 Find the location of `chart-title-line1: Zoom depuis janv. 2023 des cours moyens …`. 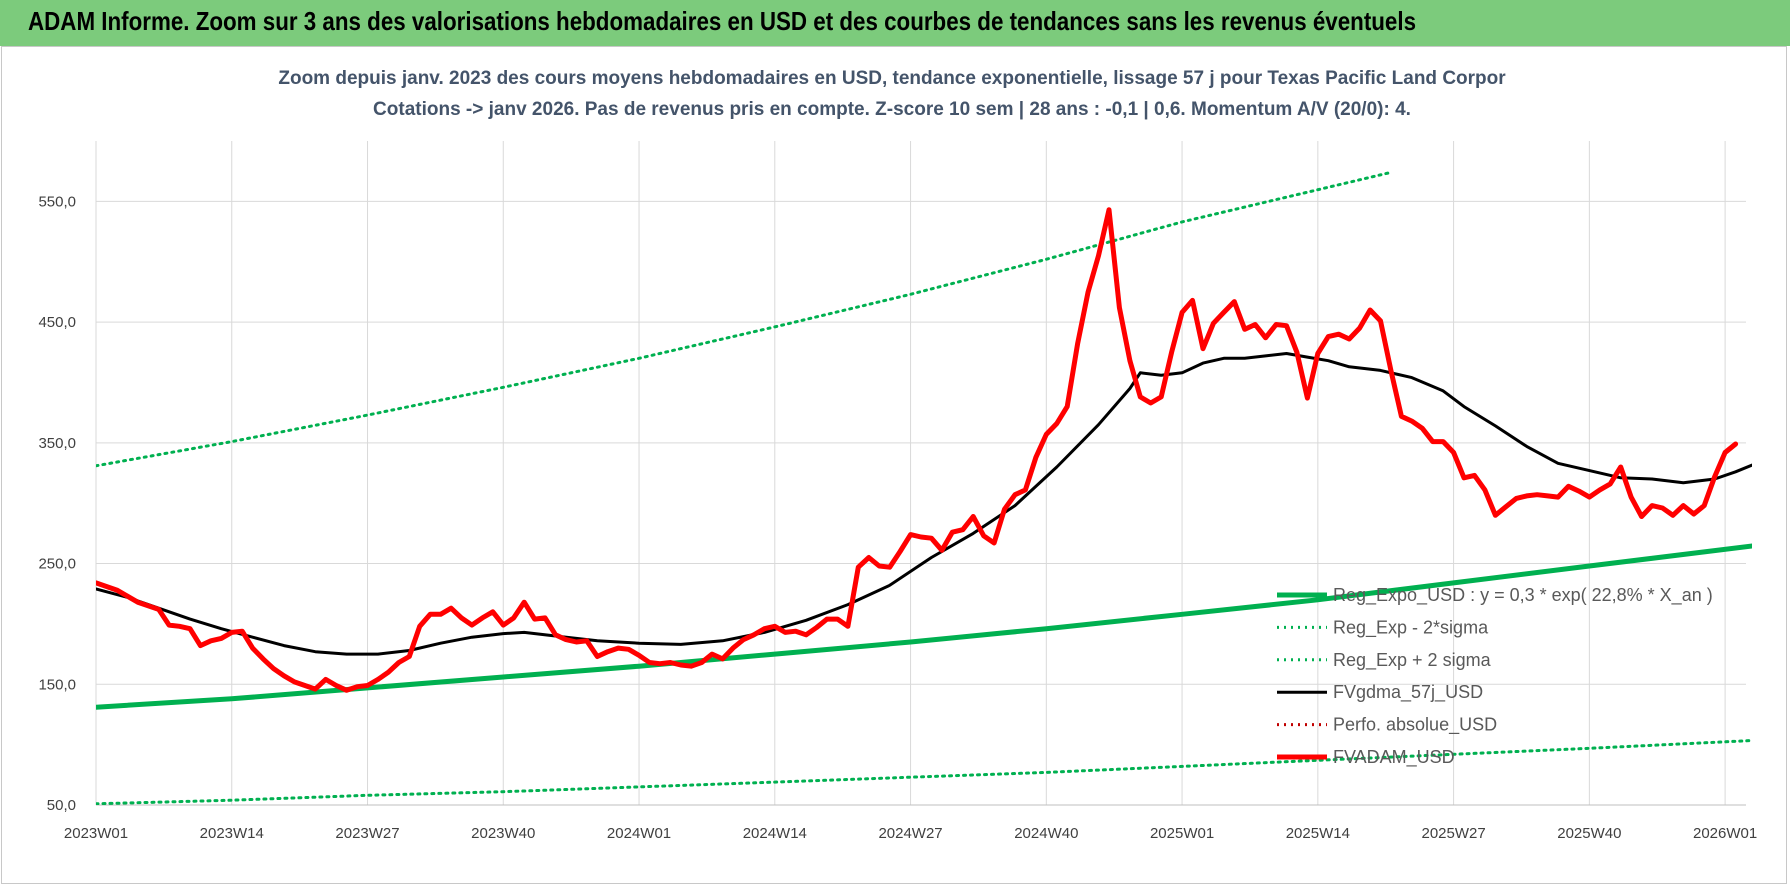

chart-title-line1: Zoom depuis janv. 2023 des cours moyens … is located at coordinates (892, 78).